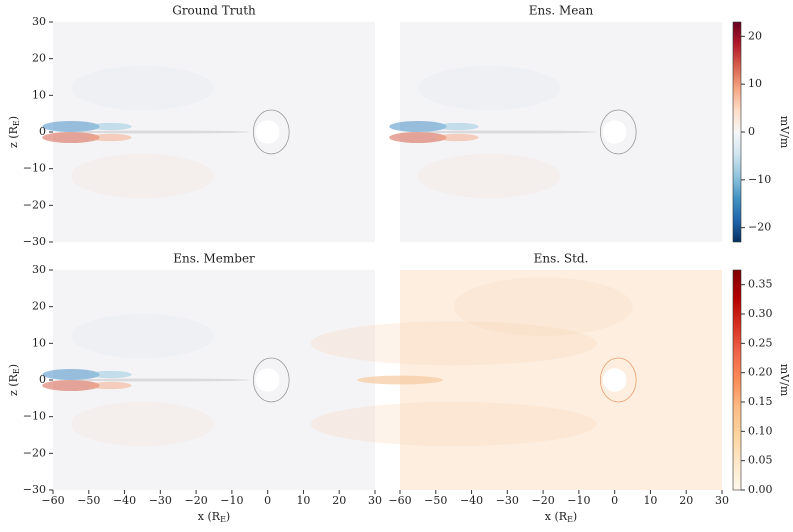  What do you see at coordinates (751, 131) in the screenshot?
I see `colorbar-tick-label: 0` at bounding box center [751, 131].